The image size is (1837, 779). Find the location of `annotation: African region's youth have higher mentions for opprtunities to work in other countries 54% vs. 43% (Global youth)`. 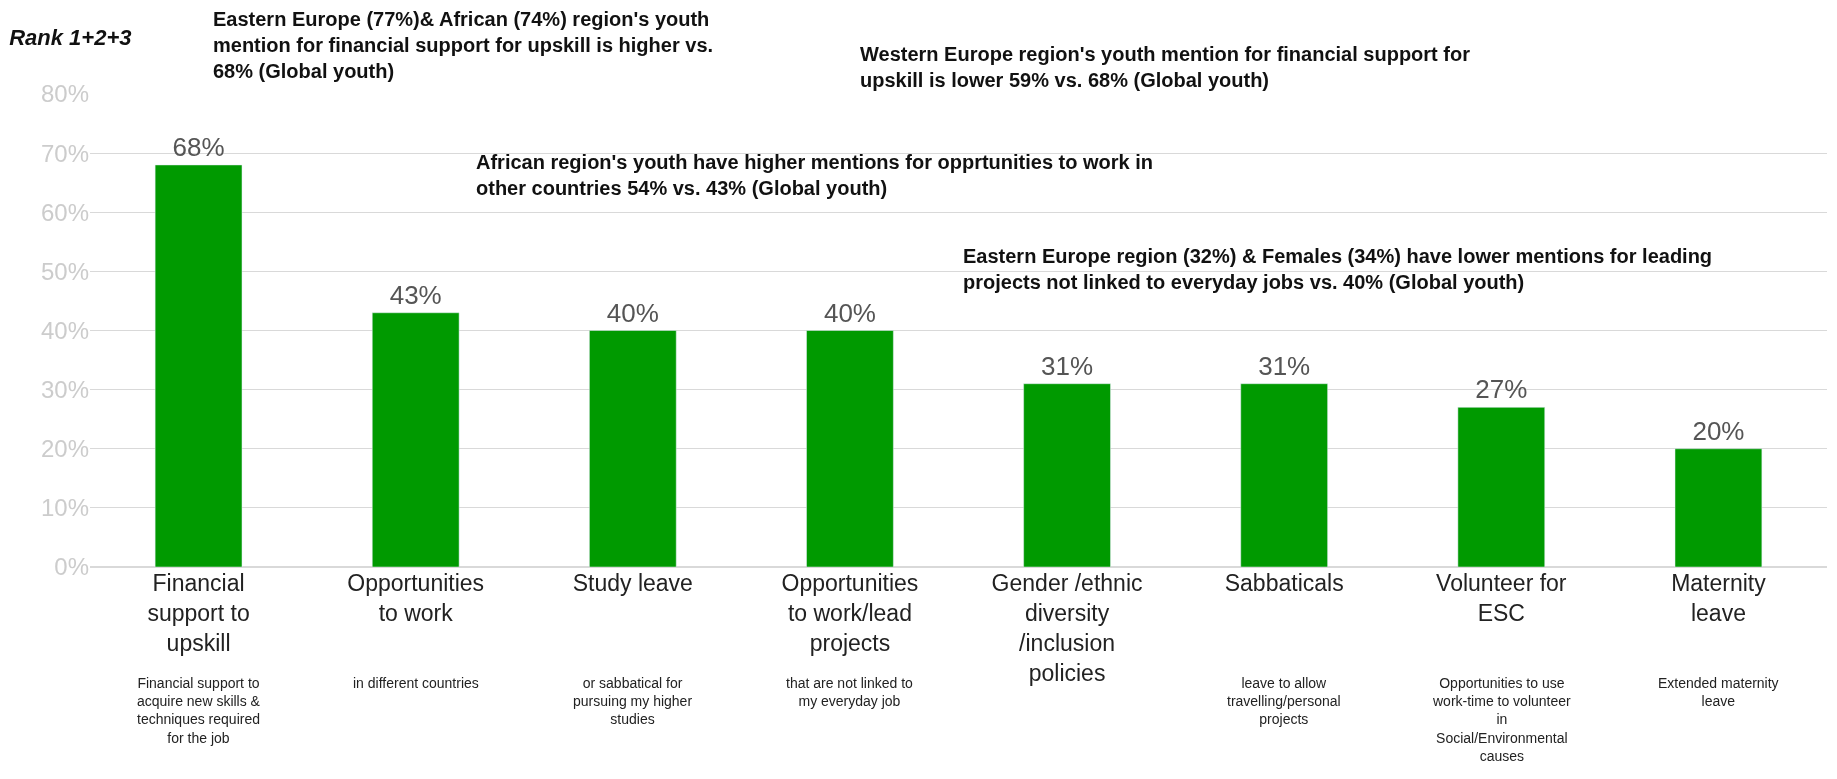

annotation: African region's youth have higher mentions for opprtunities to work in other countries 54% vs. 43% (Global youth) is located at coordinates (815, 175).